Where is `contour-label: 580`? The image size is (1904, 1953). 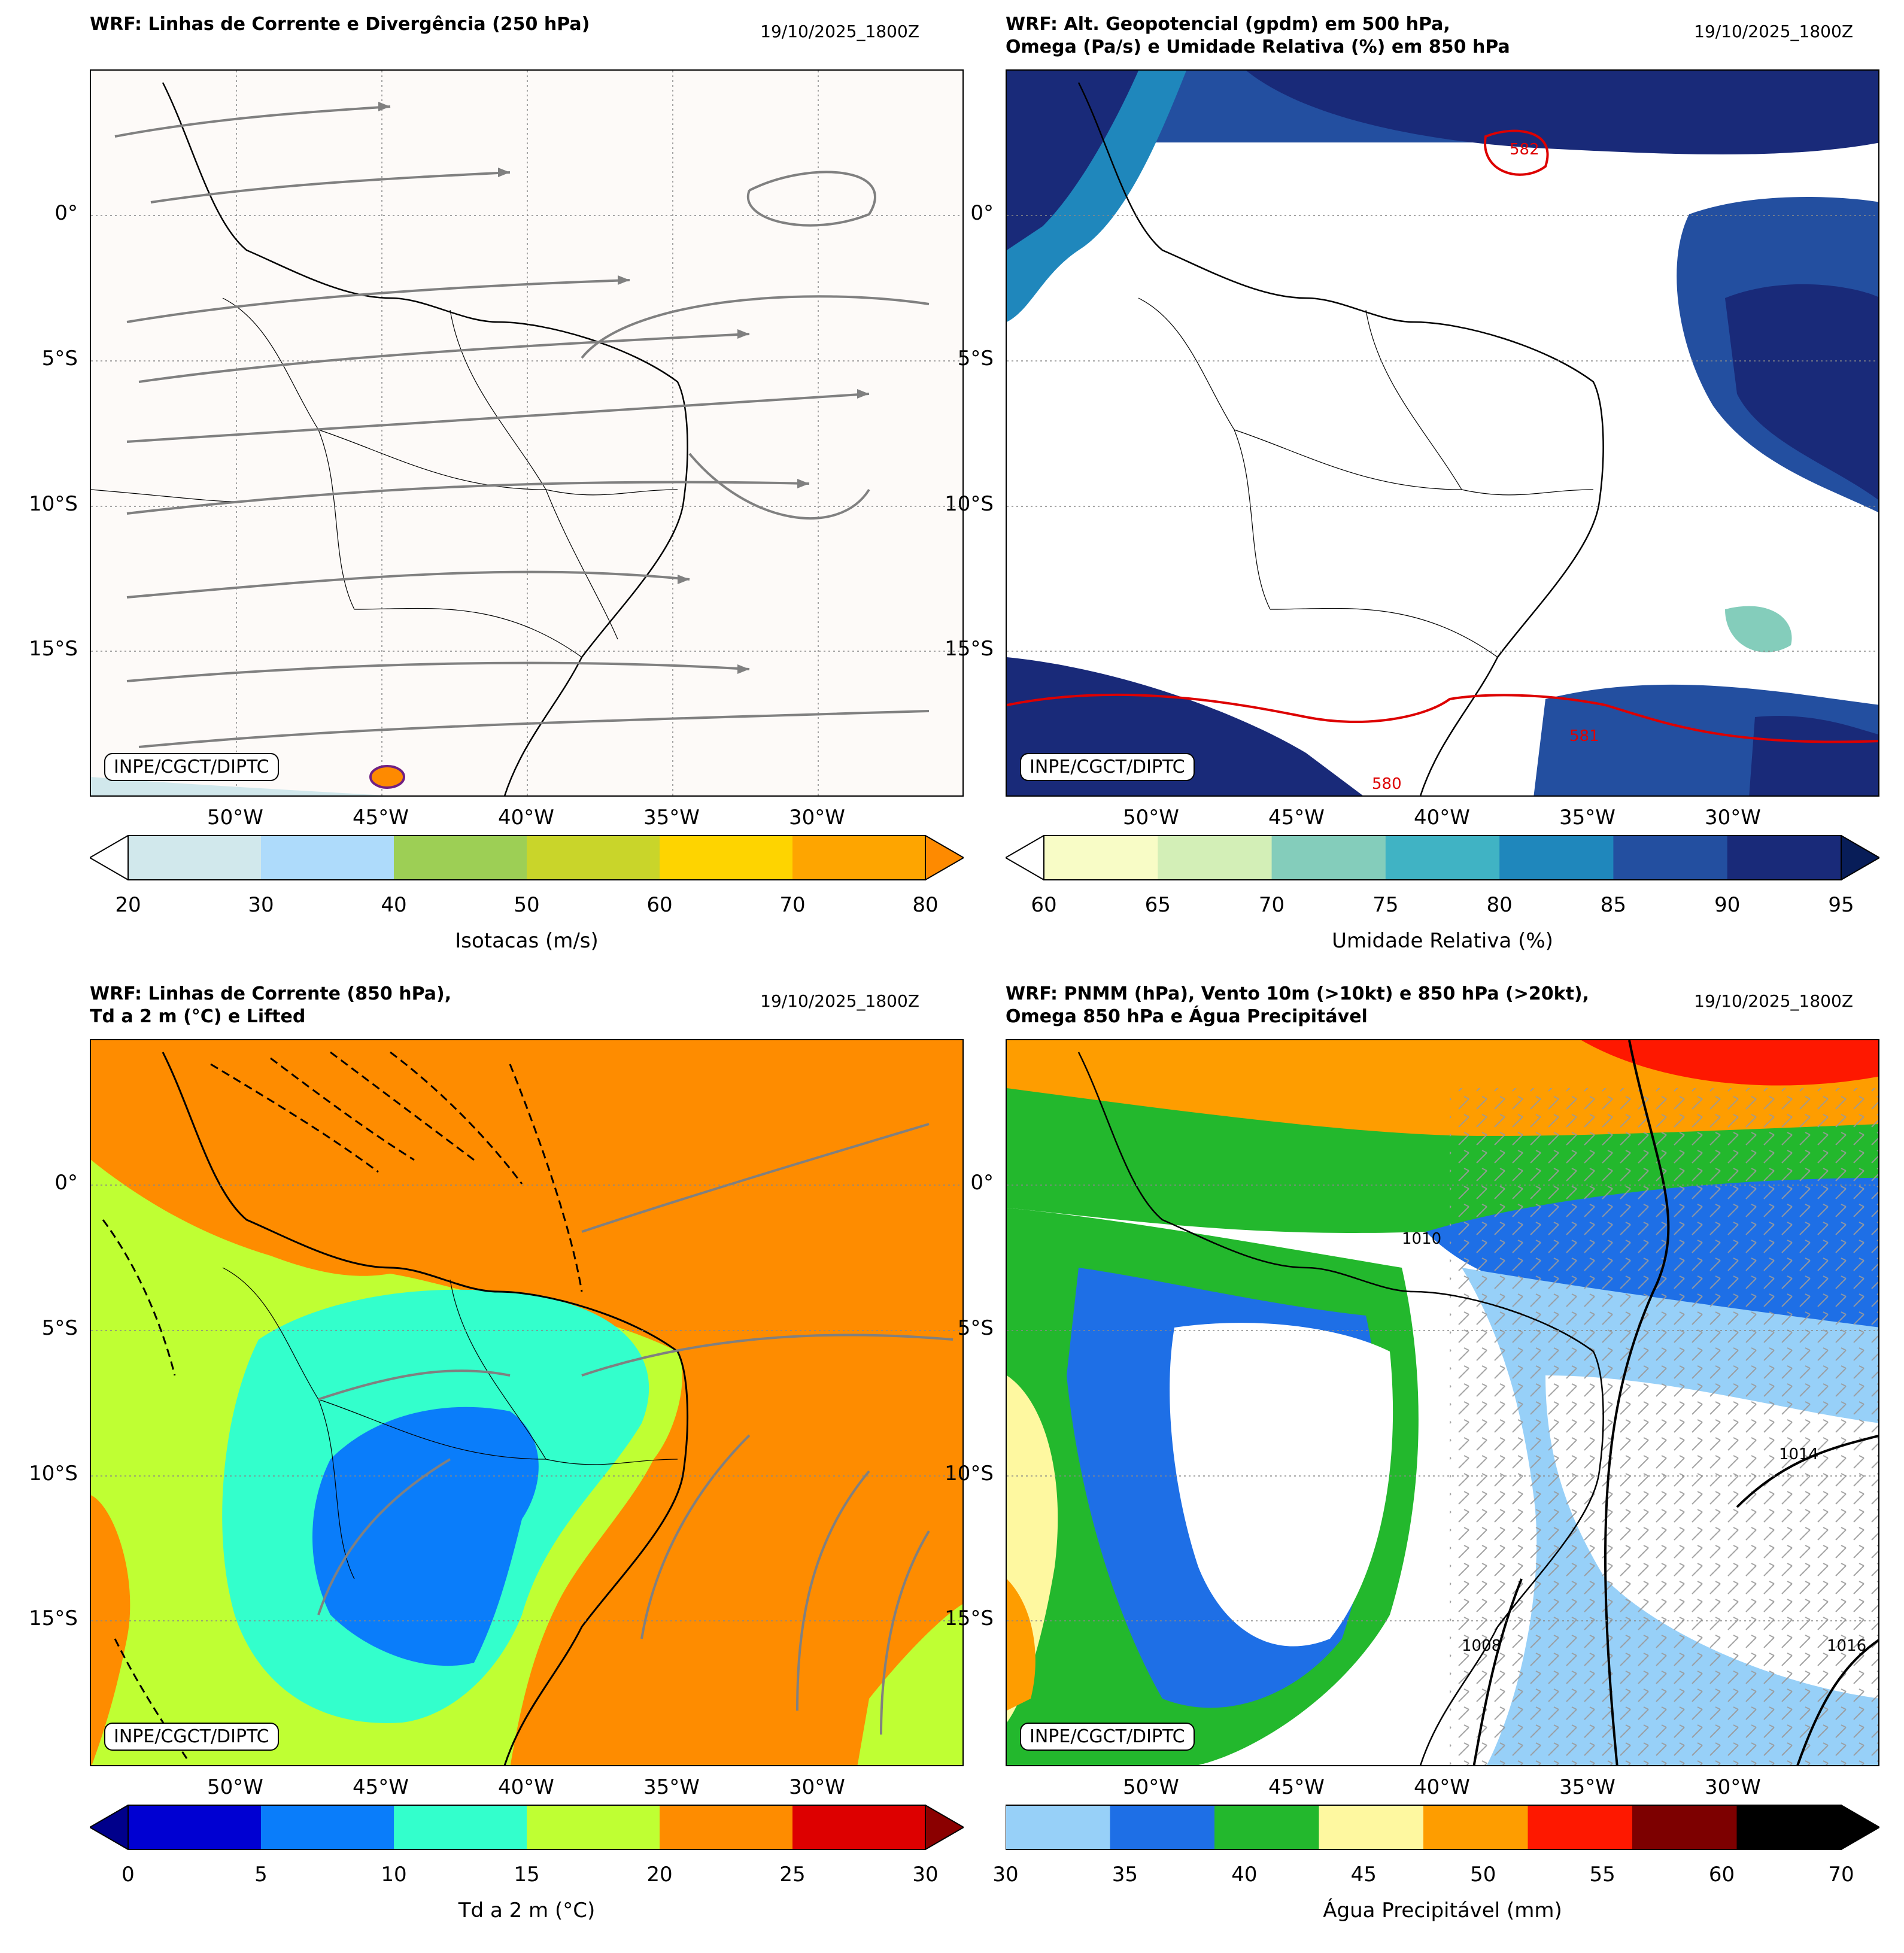
contour-label: 580 is located at coordinates (1387, 784).